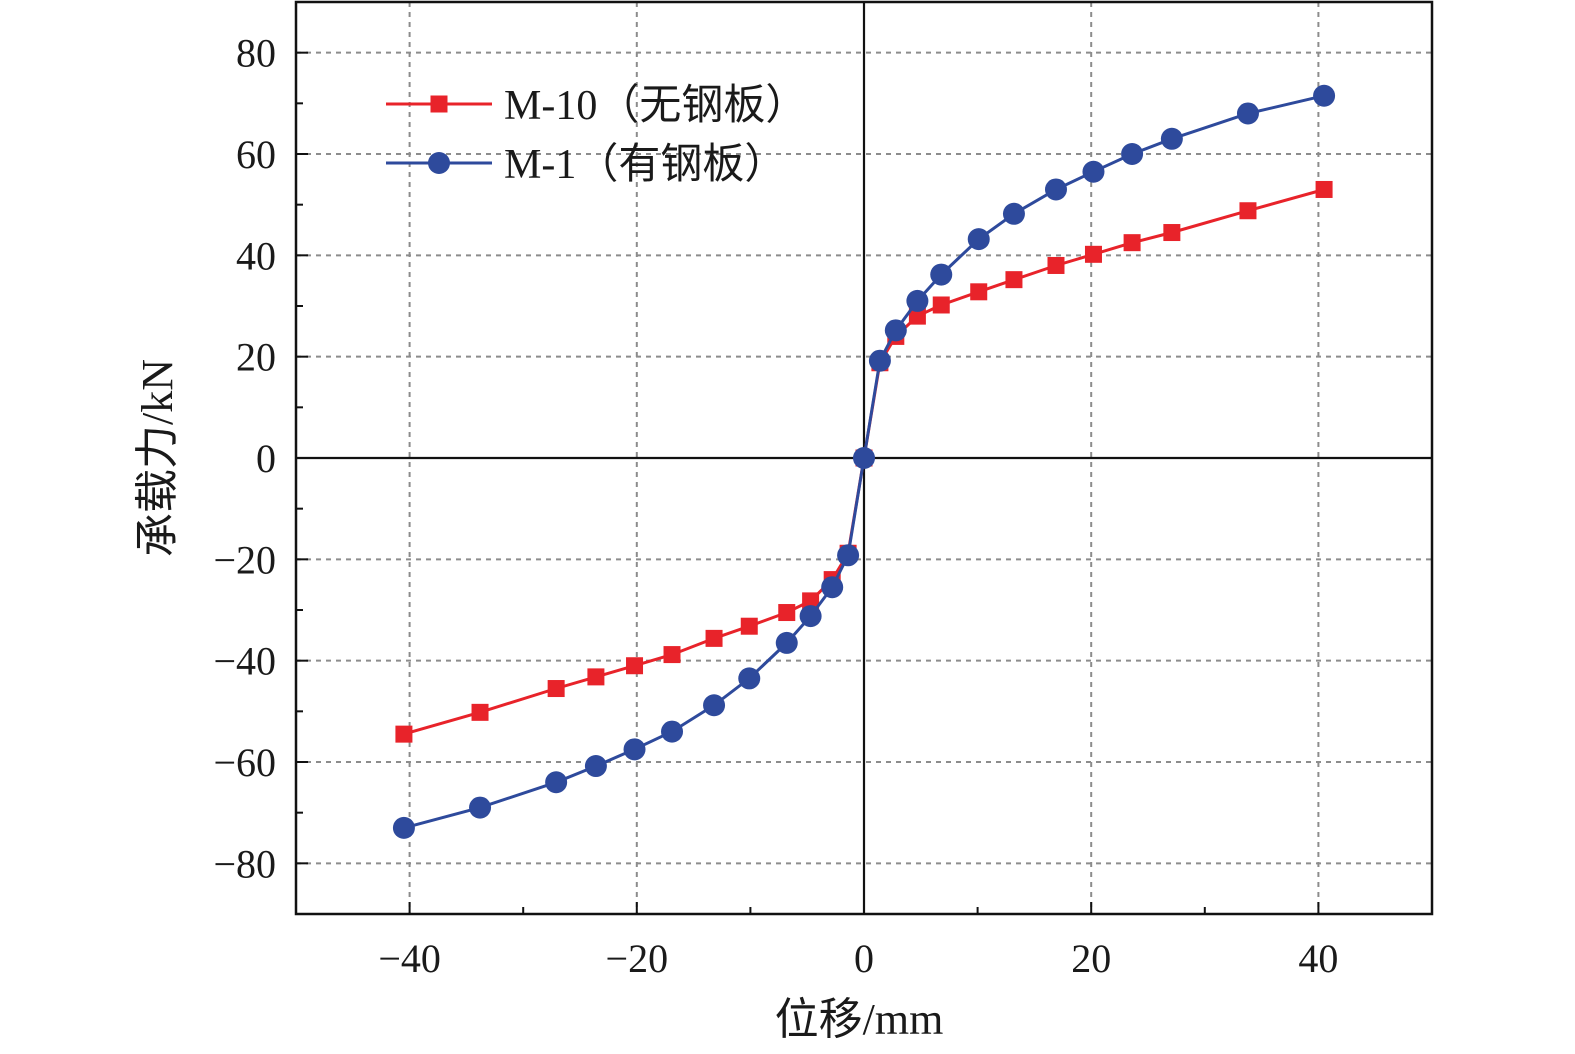 The height and width of the screenshot is (1054, 1575). What do you see at coordinates (266, 458) in the screenshot?
I see `y-tick-label: 0` at bounding box center [266, 458].